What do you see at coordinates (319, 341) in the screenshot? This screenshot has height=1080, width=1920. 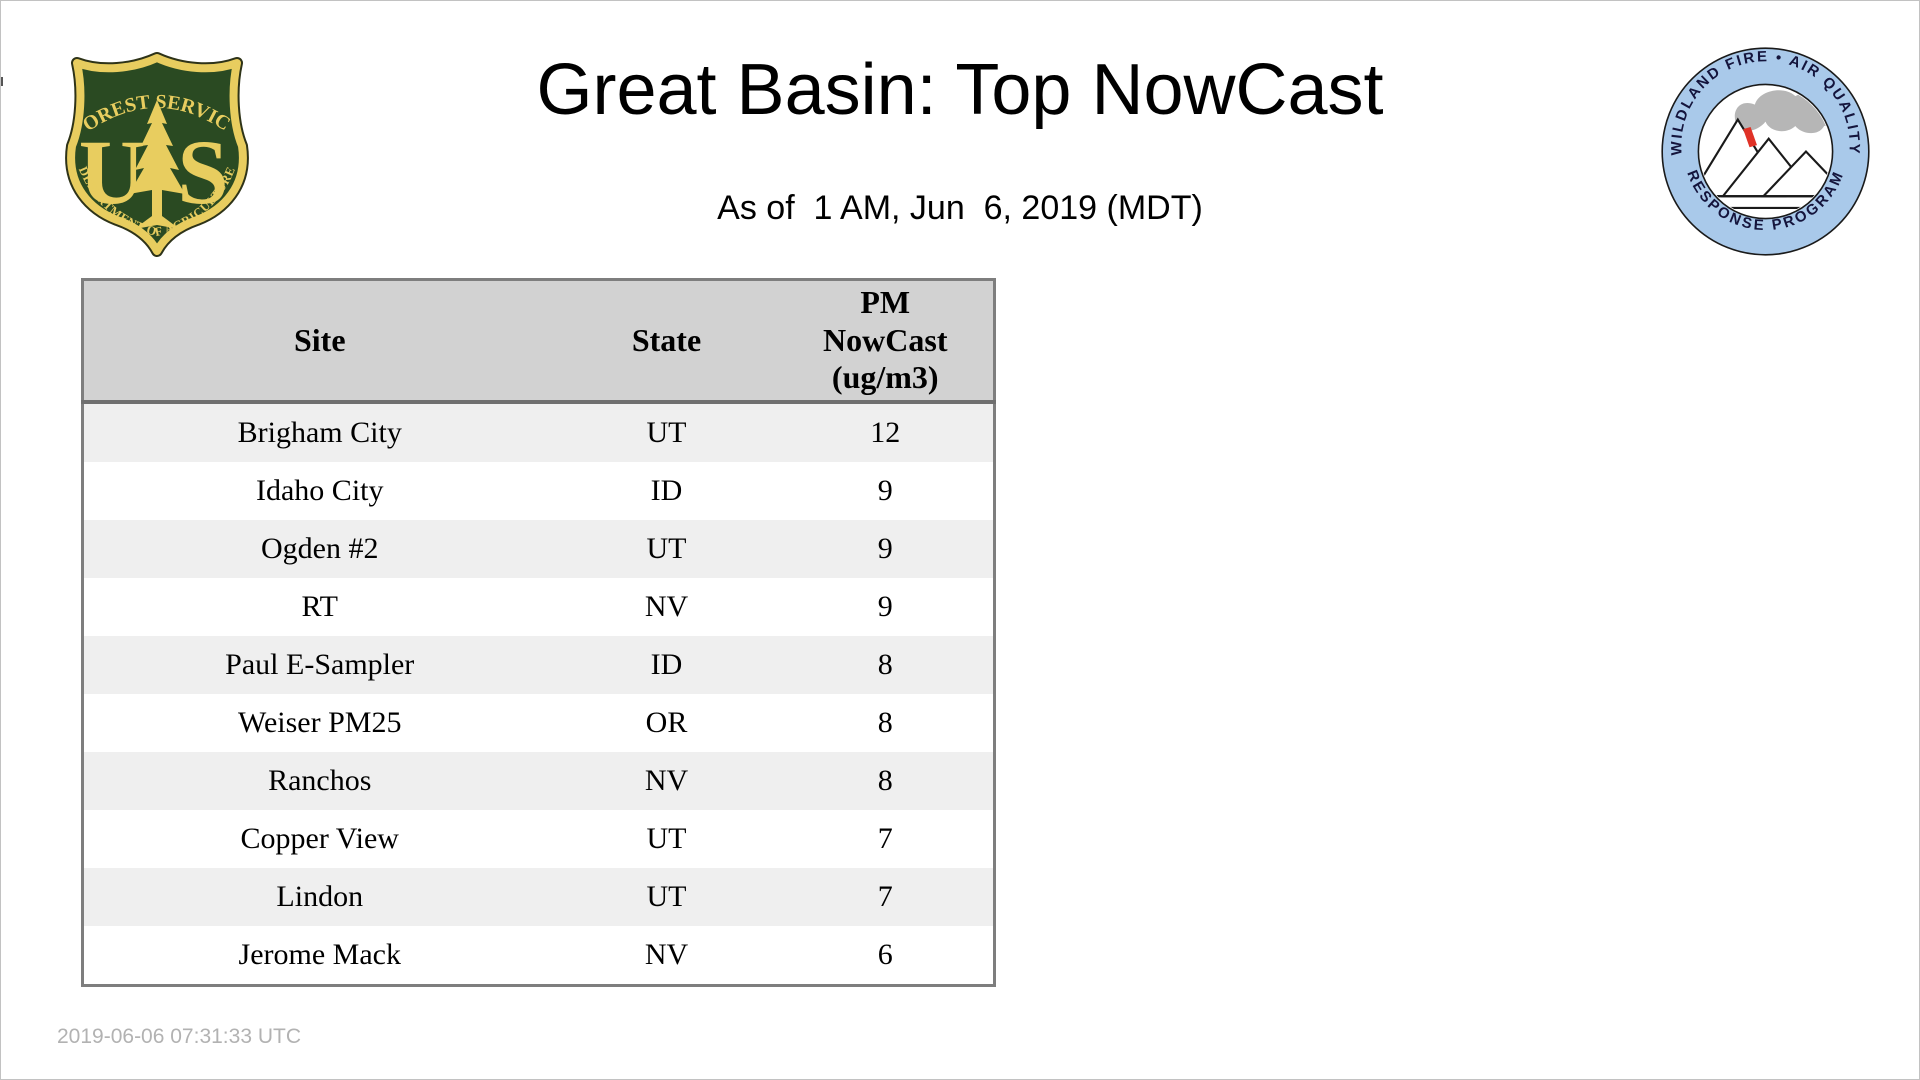 I see `column-header-site: Site` at bounding box center [319, 341].